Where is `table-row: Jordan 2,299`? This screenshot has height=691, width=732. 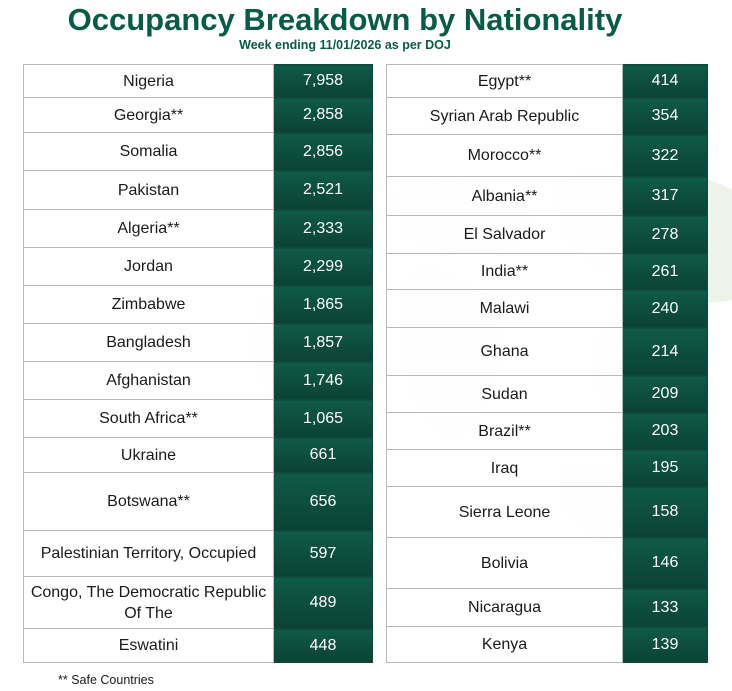 table-row: Jordan 2,299 is located at coordinates (198, 266).